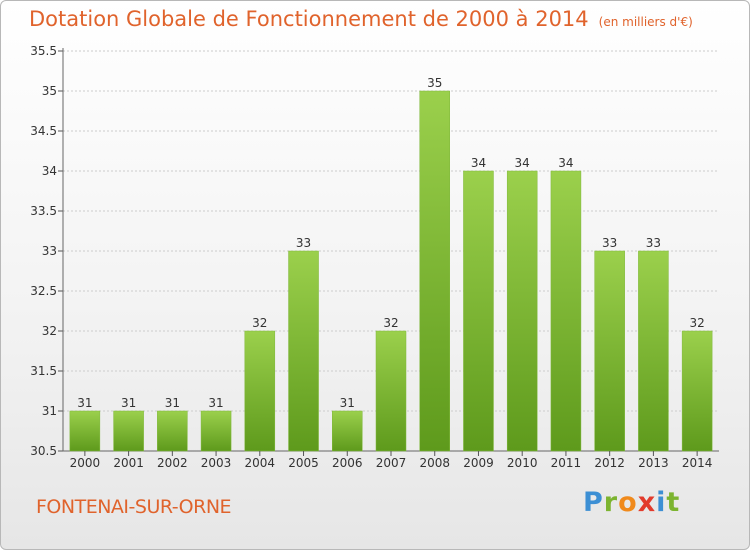 The height and width of the screenshot is (550, 750). I want to click on bar-2004, so click(260, 391).